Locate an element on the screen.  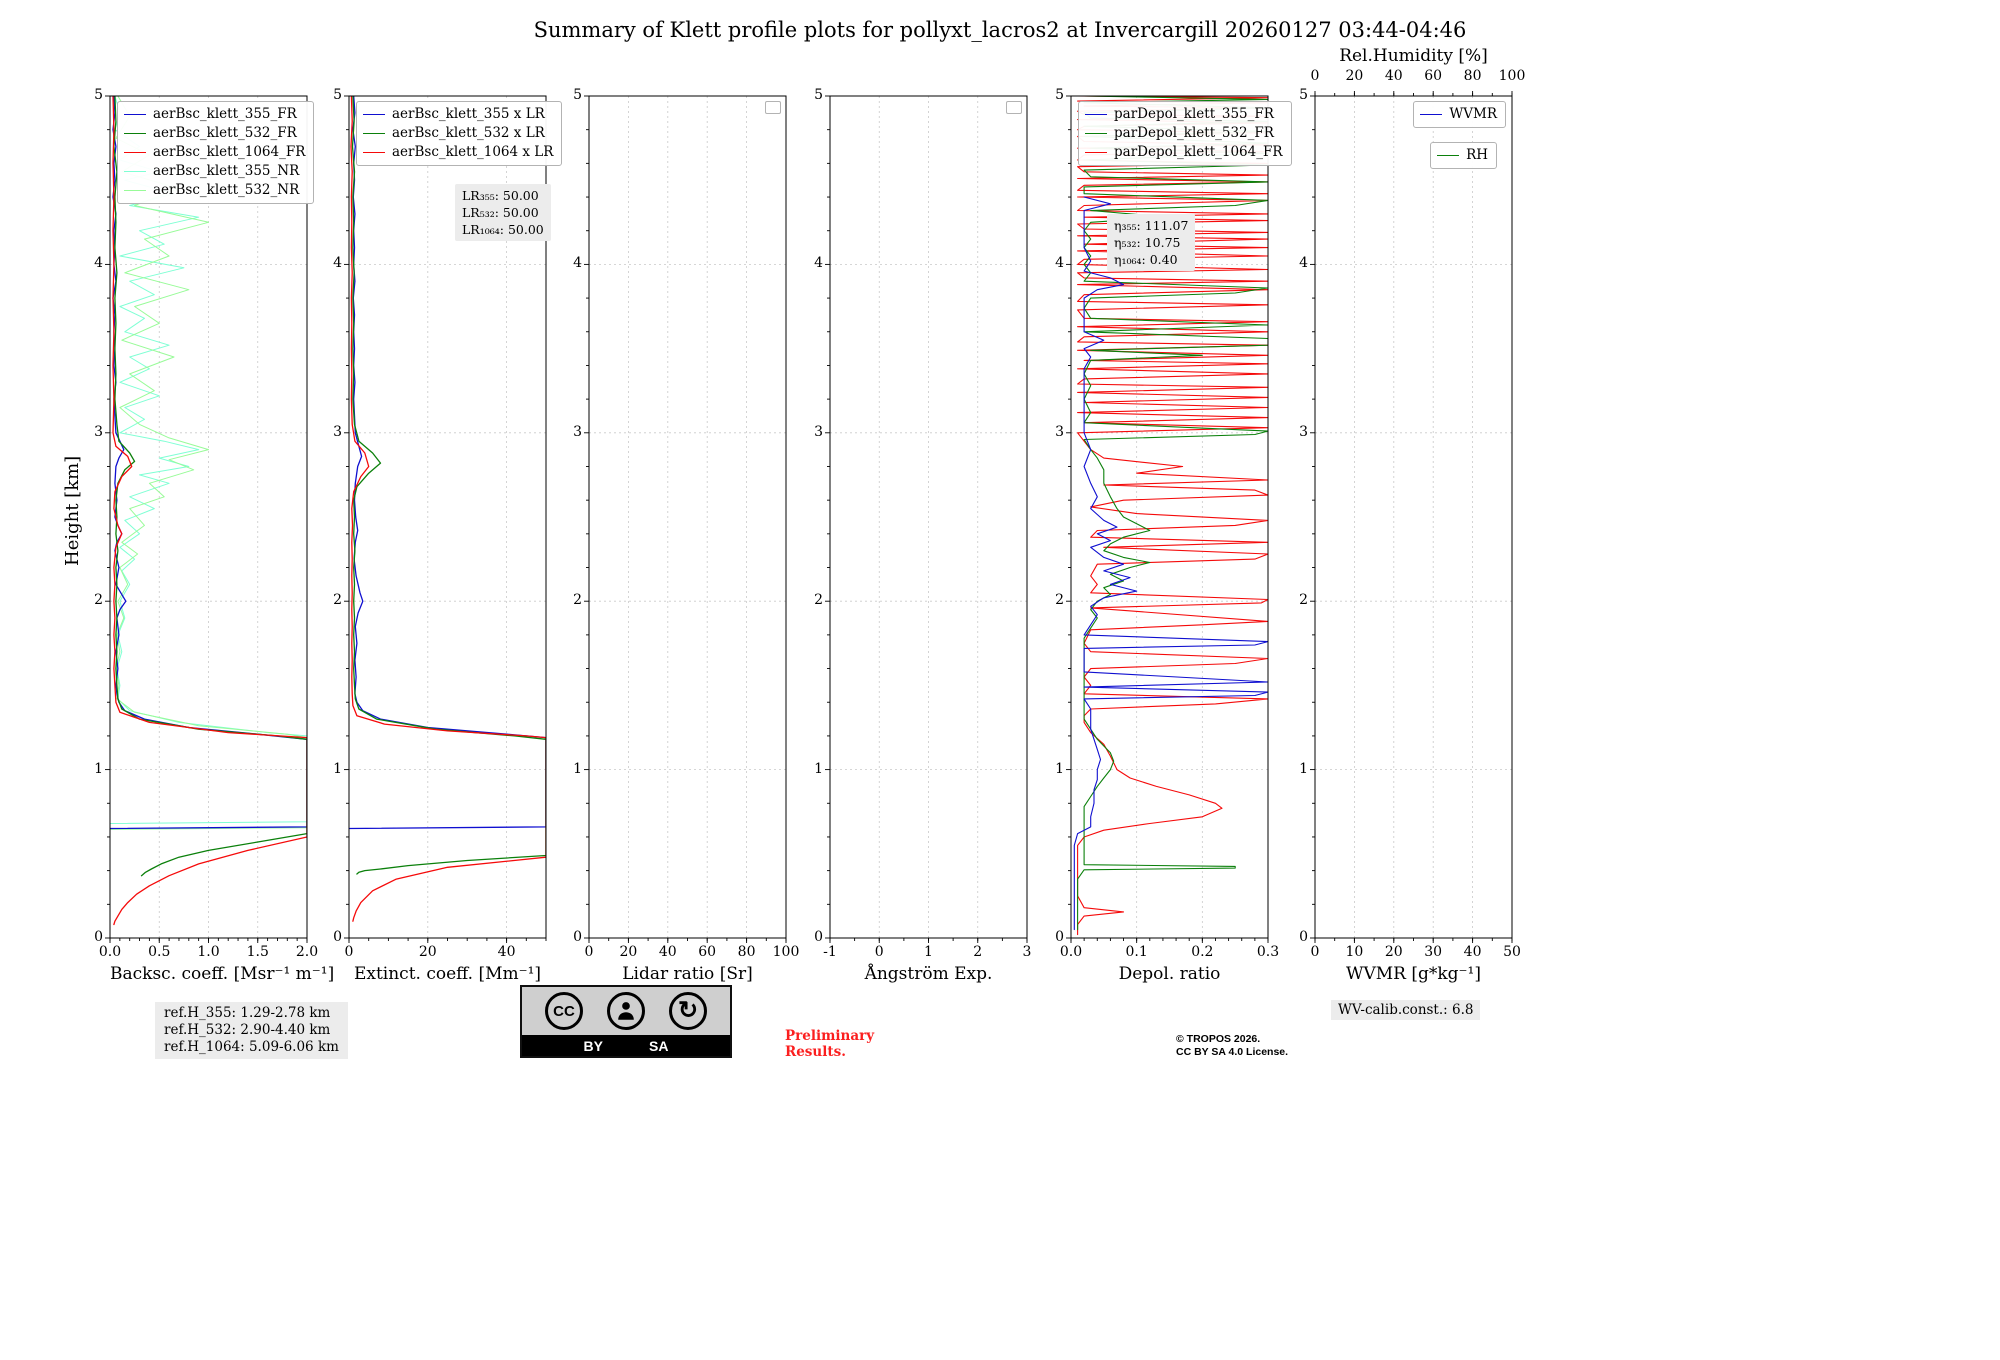
annotation-line: η₅₃₂: 10.75 is located at coordinates (1147, 242).